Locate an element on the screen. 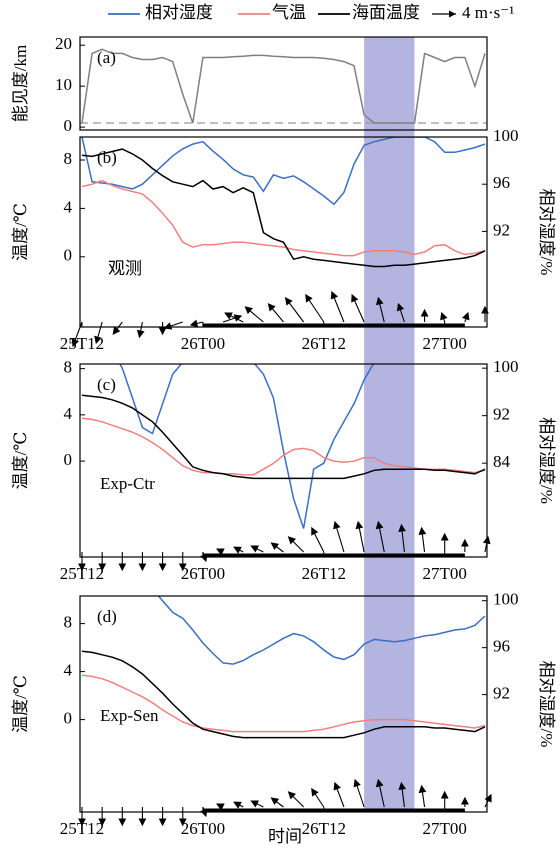 The height and width of the screenshot is (852, 560). panel-label: (d) is located at coordinates (107, 616).